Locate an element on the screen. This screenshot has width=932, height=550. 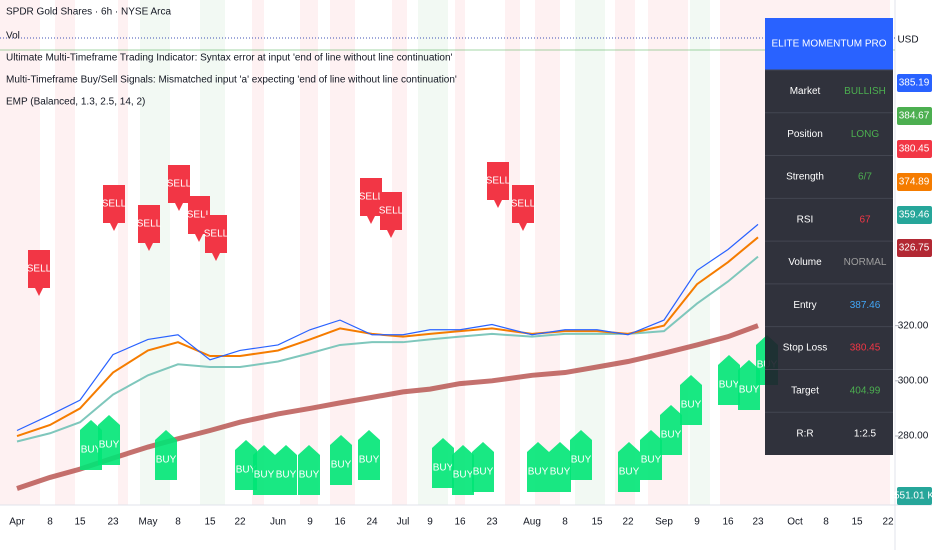
y-tick-label: 300.00 is located at coordinates (913, 380).